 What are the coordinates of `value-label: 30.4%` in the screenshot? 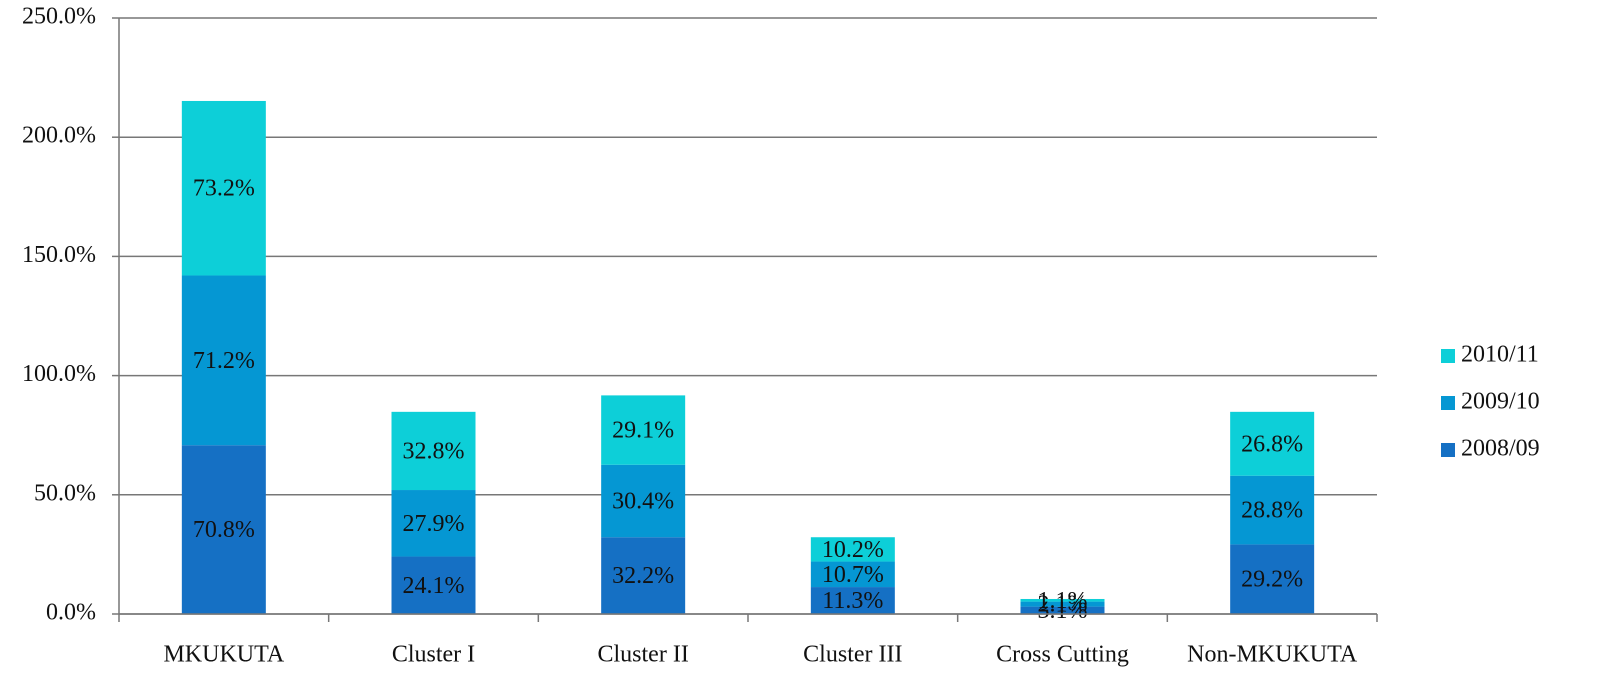 It's located at (643, 501).